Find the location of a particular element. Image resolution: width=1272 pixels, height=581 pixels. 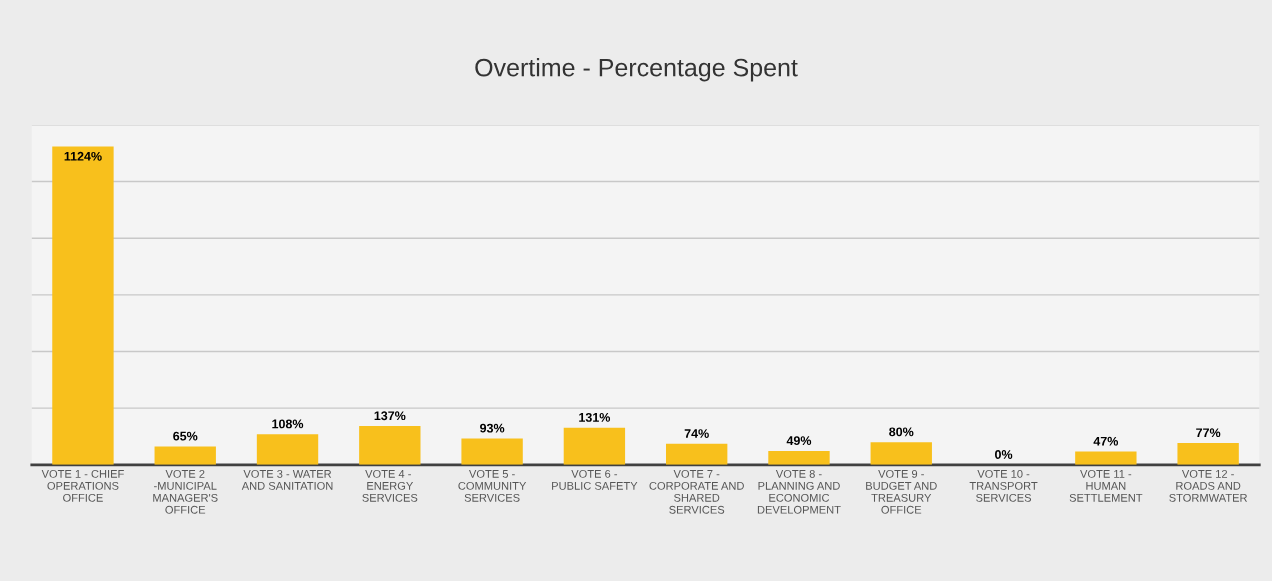

x-tick-label: VOTE 12 - ROADS AND STORMWATER is located at coordinates (1208, 485).